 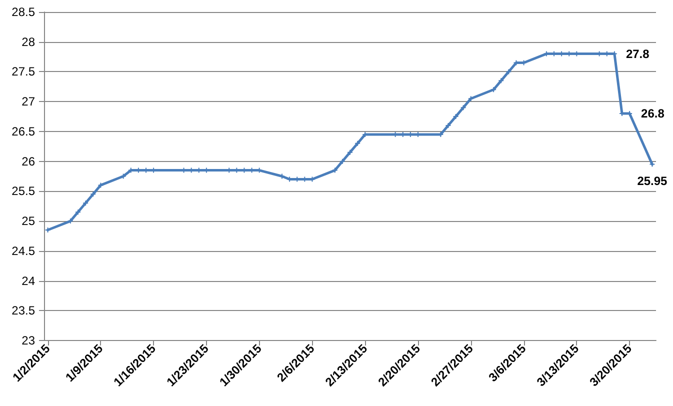 What do you see at coordinates (24, 71) in the screenshot?
I see `y-tick-label: 27.5` at bounding box center [24, 71].